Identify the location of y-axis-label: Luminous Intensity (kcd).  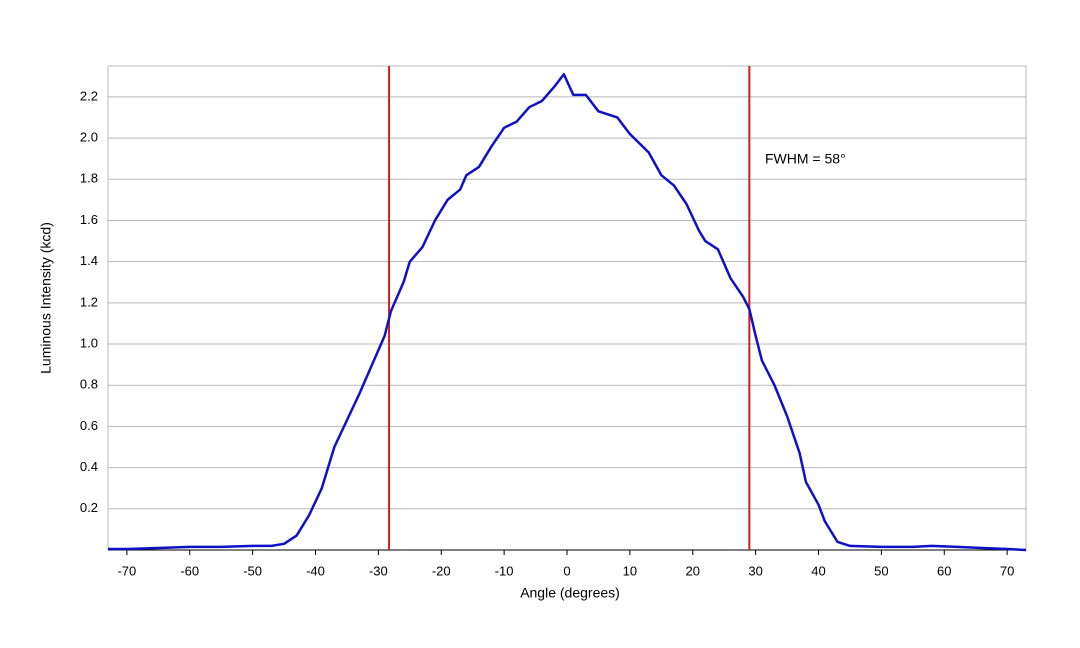
(46, 298).